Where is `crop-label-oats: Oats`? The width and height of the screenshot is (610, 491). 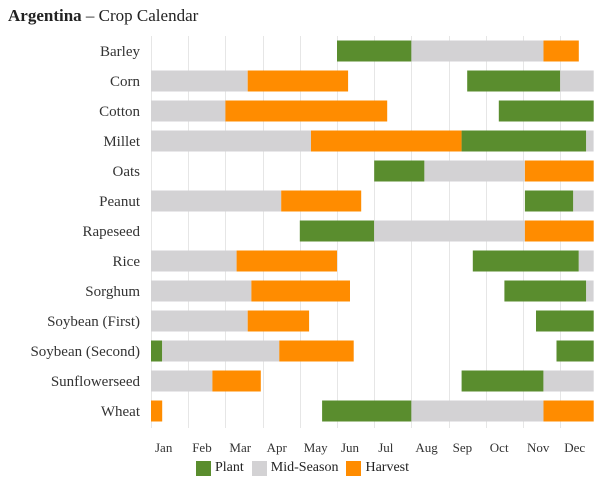 crop-label-oats: Oats is located at coordinates (127, 172).